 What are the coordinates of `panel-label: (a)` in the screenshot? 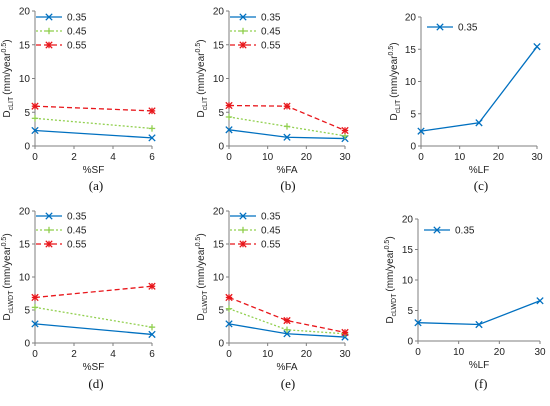 It's located at (96, 185).